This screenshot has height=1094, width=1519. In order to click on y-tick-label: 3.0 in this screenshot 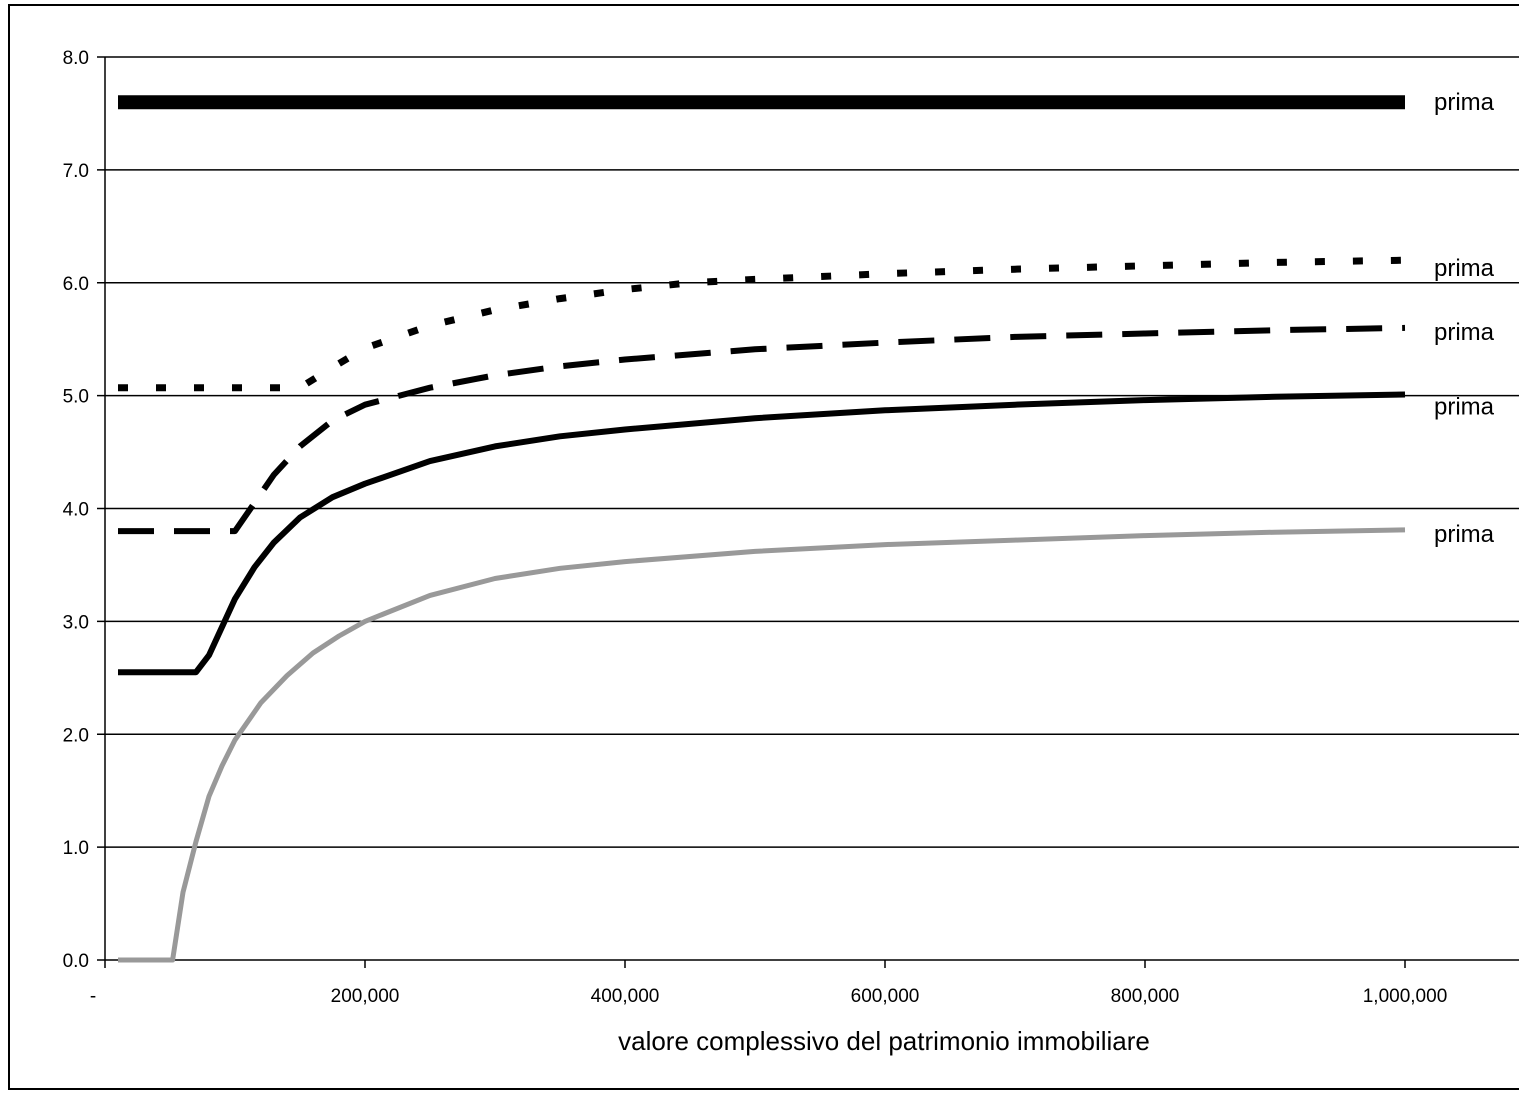, I will do `click(76, 622)`.